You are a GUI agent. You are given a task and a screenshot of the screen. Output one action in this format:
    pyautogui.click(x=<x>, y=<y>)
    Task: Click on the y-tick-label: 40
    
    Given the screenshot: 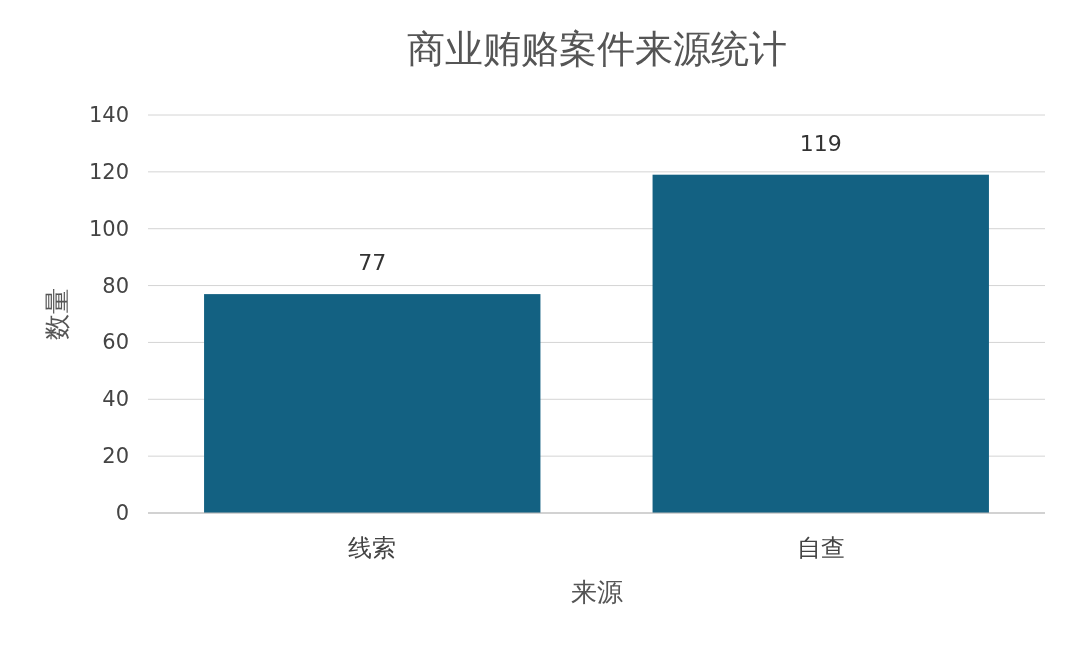 What is the action you would take?
    pyautogui.click(x=115, y=399)
    